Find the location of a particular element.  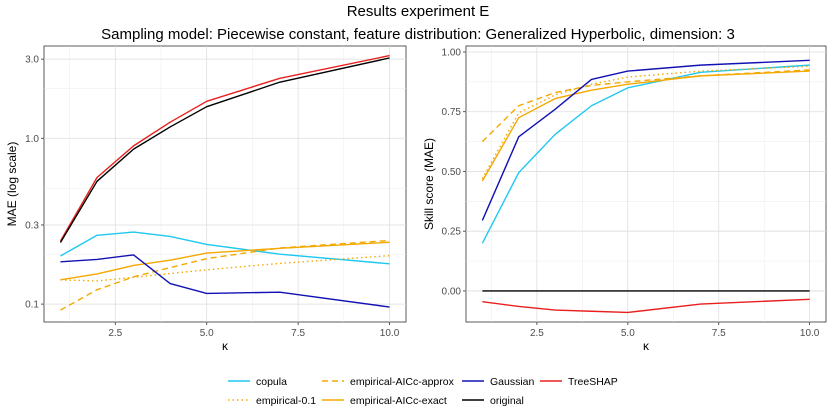

left-x-tick-label: 5.0 is located at coordinates (207, 333).